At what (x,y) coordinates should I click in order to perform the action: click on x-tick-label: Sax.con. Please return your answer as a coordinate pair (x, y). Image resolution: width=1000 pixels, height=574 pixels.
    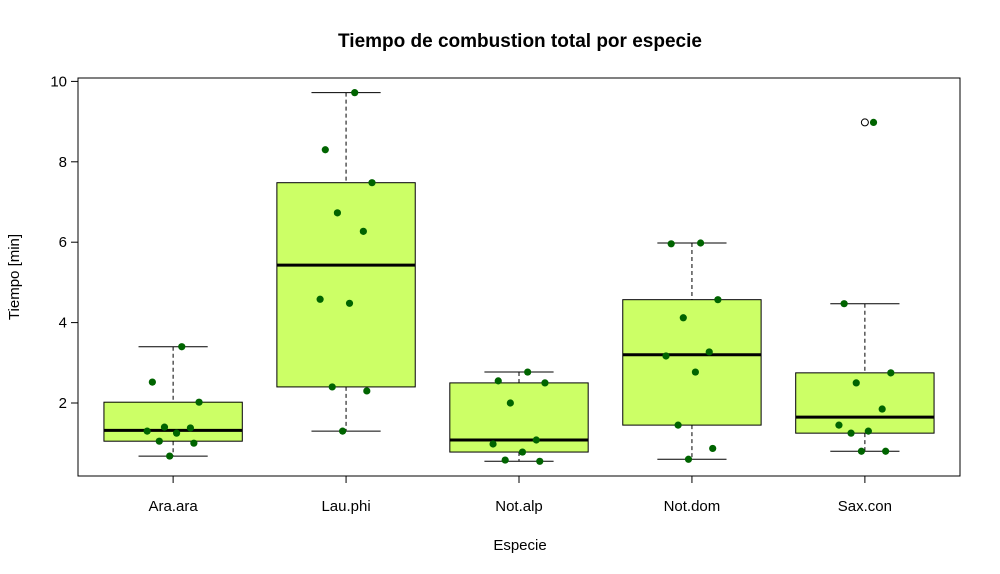
    Looking at the image, I should click on (865, 506).